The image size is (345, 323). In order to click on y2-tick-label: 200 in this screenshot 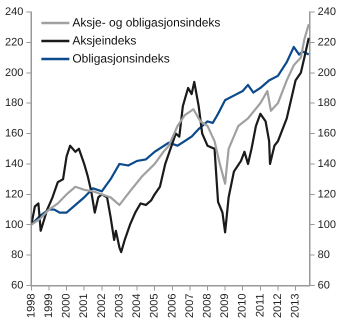, I will do `click(327, 72)`.